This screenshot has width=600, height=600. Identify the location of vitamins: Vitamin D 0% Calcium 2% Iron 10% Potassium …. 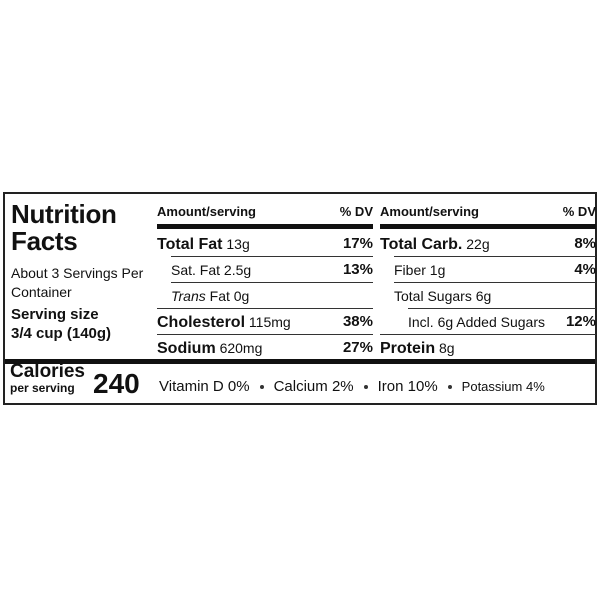
(352, 387).